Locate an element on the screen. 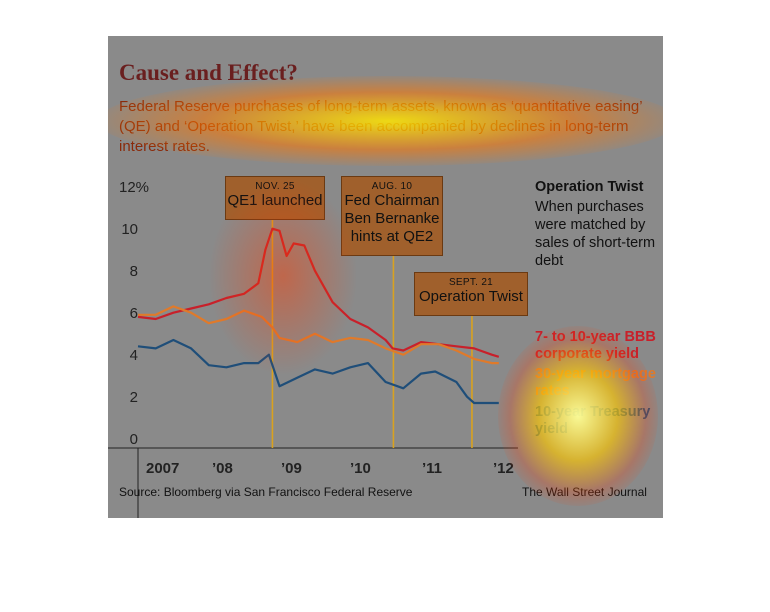 Image resolution: width=770 pixels, height=612 pixels. publisher-credit: The Wall Street Journal is located at coordinates (584, 492).